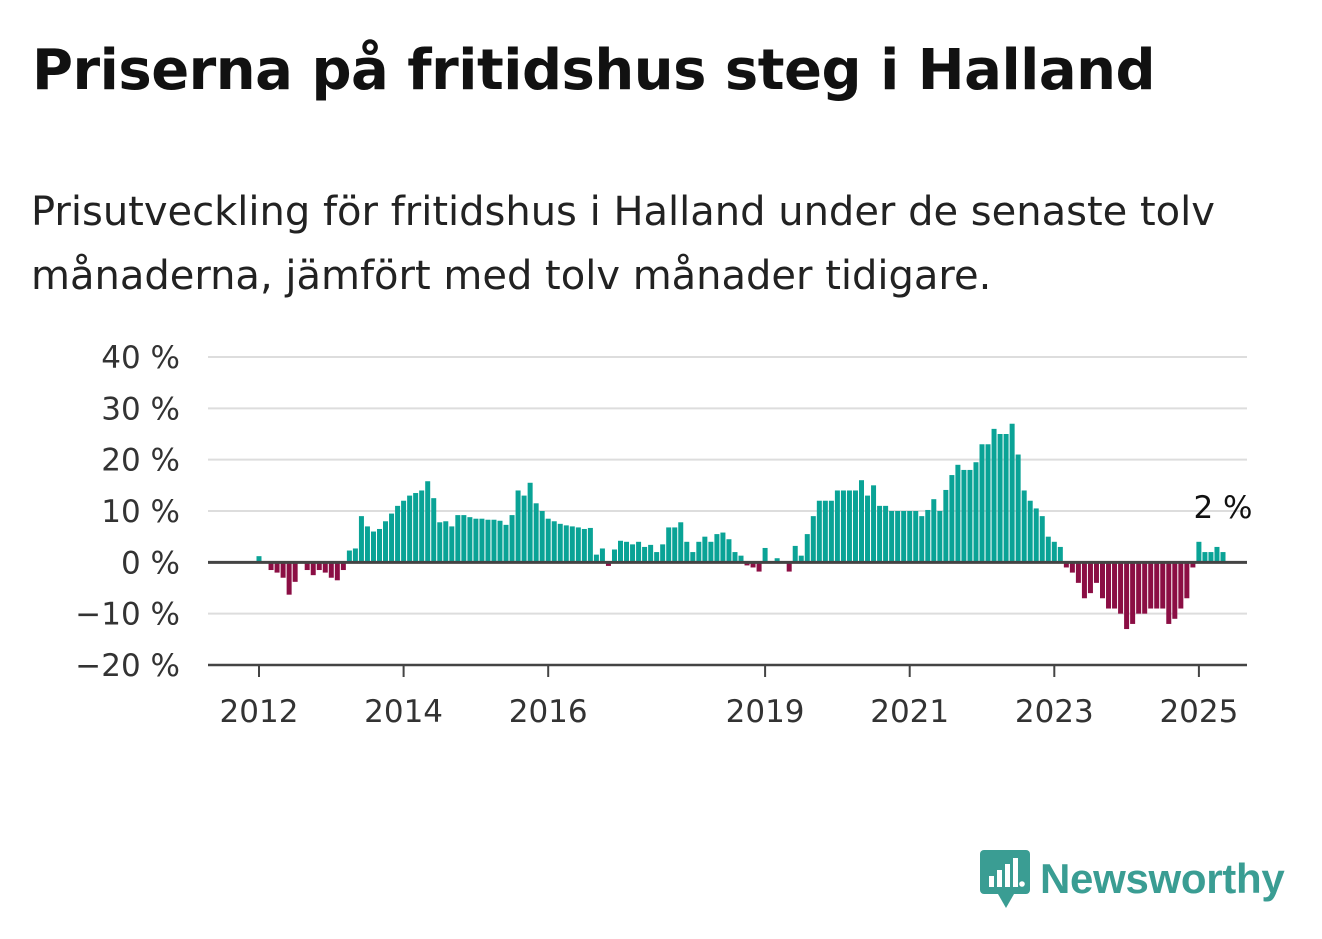  I want to click on chart-title: Priserna på fritidshus steg i Halland, so click(594, 70).